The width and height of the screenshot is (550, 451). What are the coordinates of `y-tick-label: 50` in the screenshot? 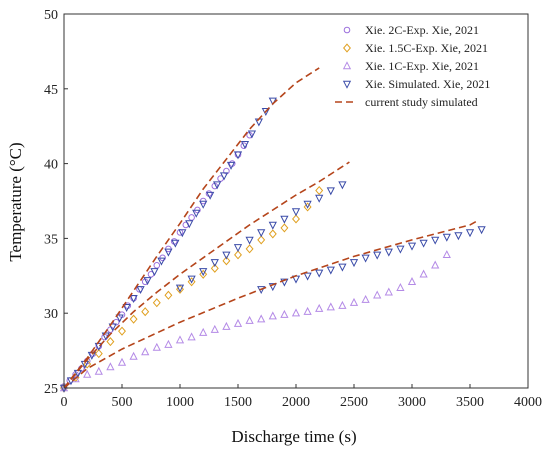 It's located at (51, 15).